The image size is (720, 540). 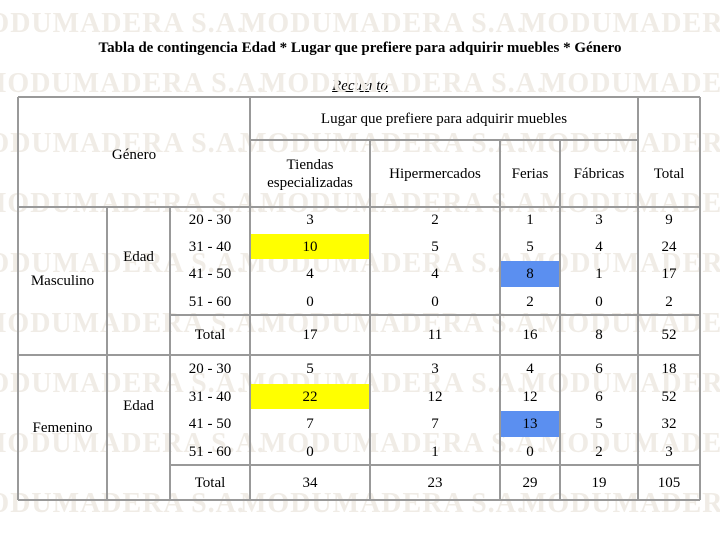 What do you see at coordinates (669, 173) in the screenshot?
I see `column-header: Total` at bounding box center [669, 173].